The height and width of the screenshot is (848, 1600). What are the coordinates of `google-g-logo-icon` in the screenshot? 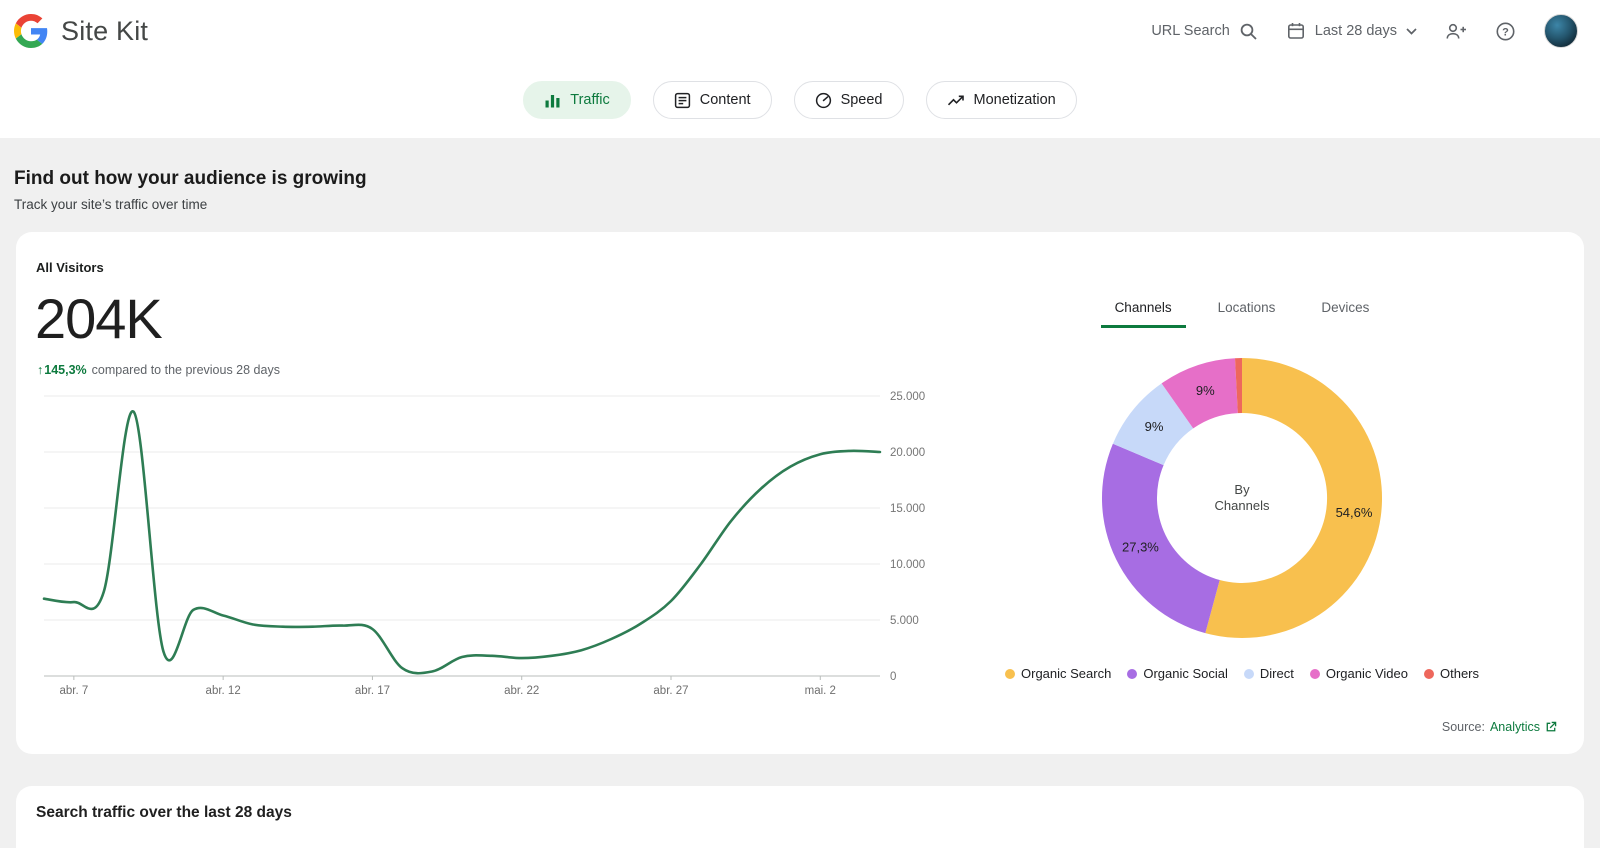 It's located at (31, 31).